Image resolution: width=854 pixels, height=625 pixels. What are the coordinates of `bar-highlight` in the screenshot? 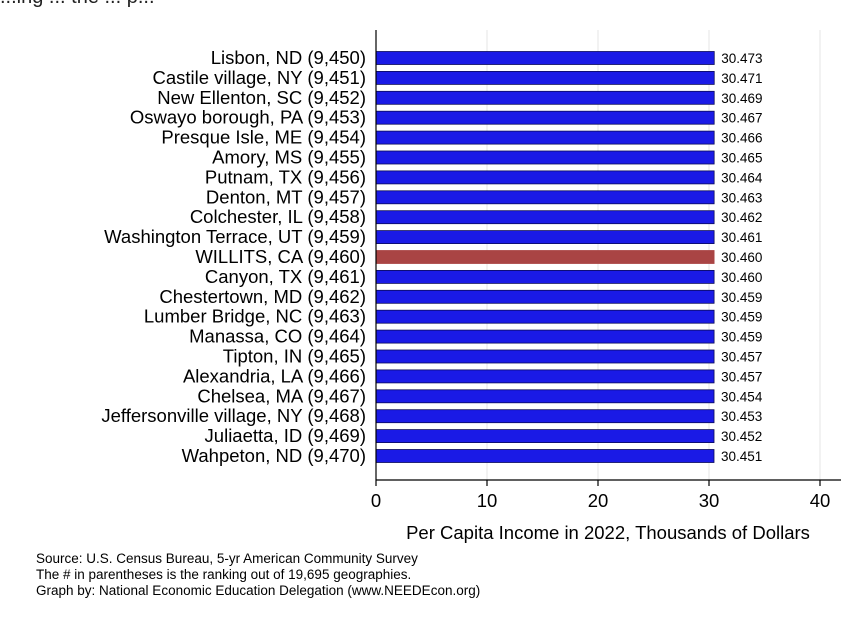 It's located at (545, 257).